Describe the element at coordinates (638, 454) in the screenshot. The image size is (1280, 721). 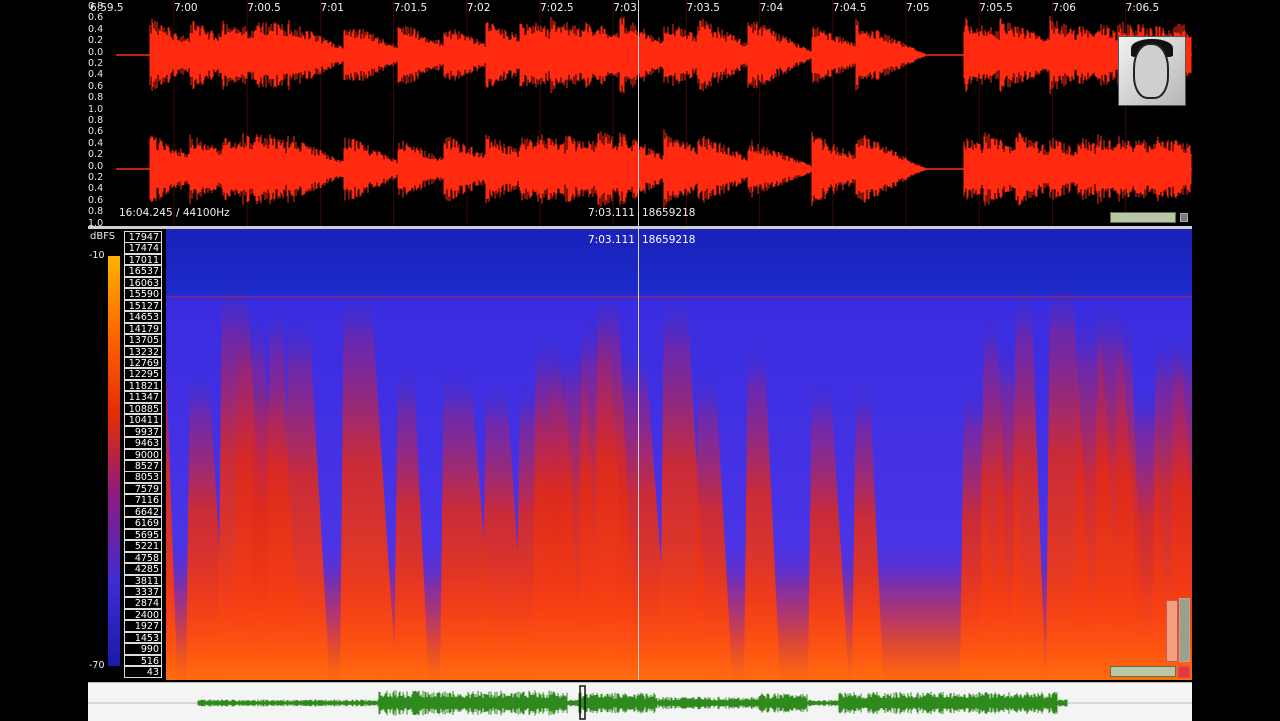
I see `playhead-cursor-spectrogram` at that location.